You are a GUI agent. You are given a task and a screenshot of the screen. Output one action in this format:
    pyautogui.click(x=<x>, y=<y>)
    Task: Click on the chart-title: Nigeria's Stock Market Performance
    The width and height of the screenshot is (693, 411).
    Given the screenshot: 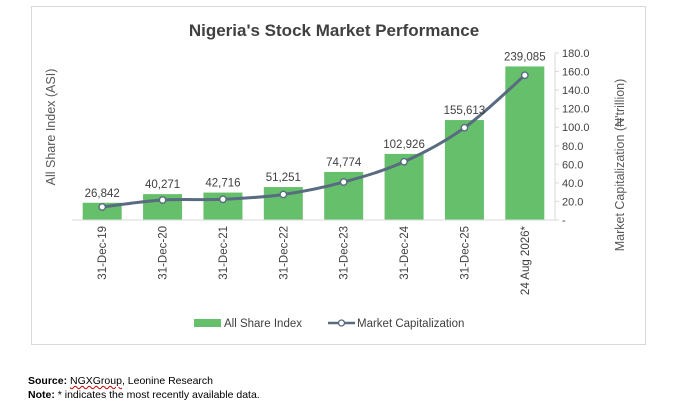 What is the action you would take?
    pyautogui.click(x=334, y=30)
    